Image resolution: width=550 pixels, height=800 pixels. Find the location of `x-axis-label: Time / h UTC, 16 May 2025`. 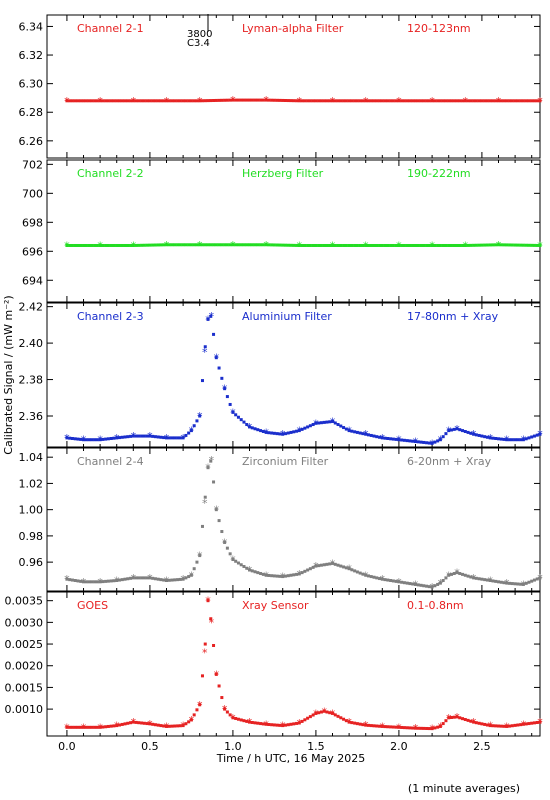

x-axis-label: Time / h UTC, 16 May 2025 is located at coordinates (291, 758).